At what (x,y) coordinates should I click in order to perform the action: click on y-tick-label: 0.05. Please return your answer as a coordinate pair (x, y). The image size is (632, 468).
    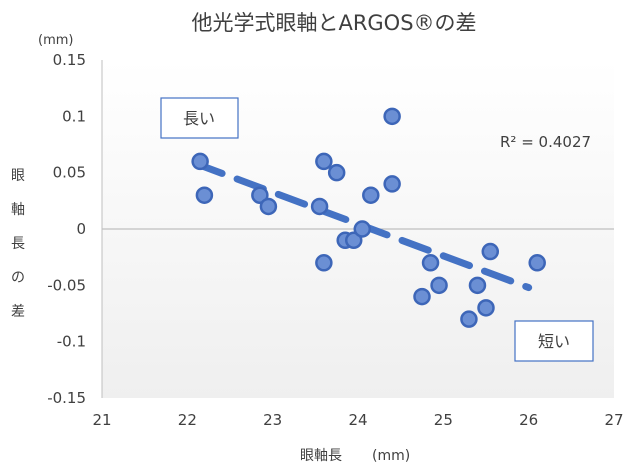
    Looking at the image, I should click on (69, 173).